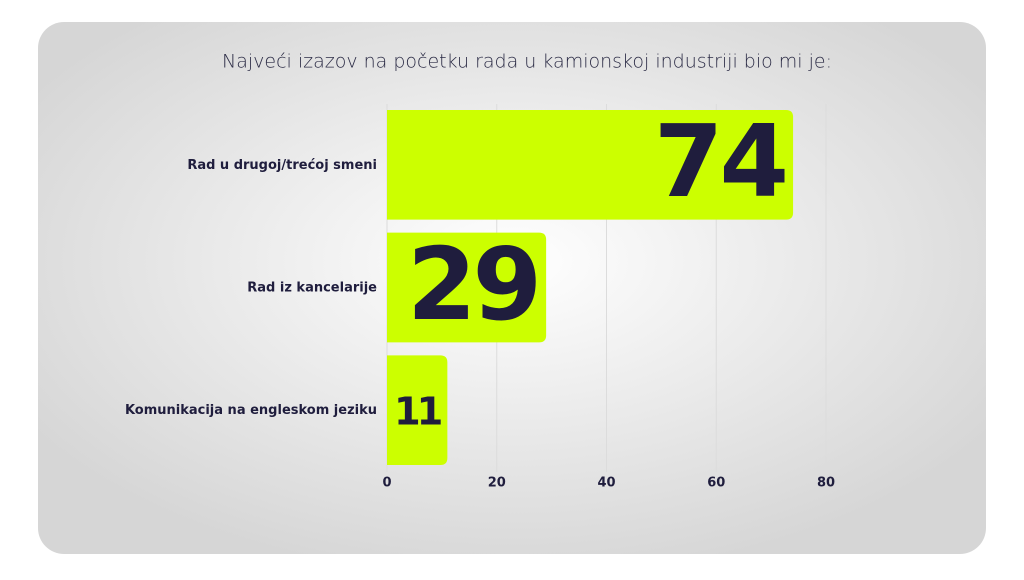 The width and height of the screenshot is (1024, 580). I want to click on x-tick-label: 40, so click(606, 483).